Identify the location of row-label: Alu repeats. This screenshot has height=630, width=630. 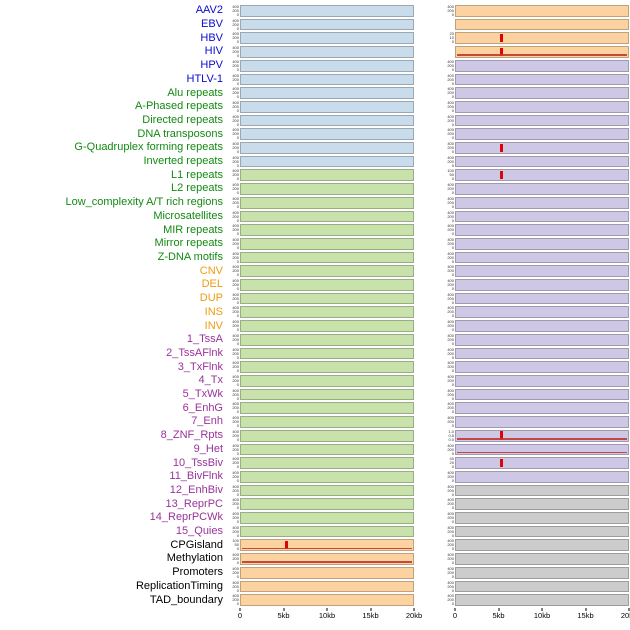
(195, 92).